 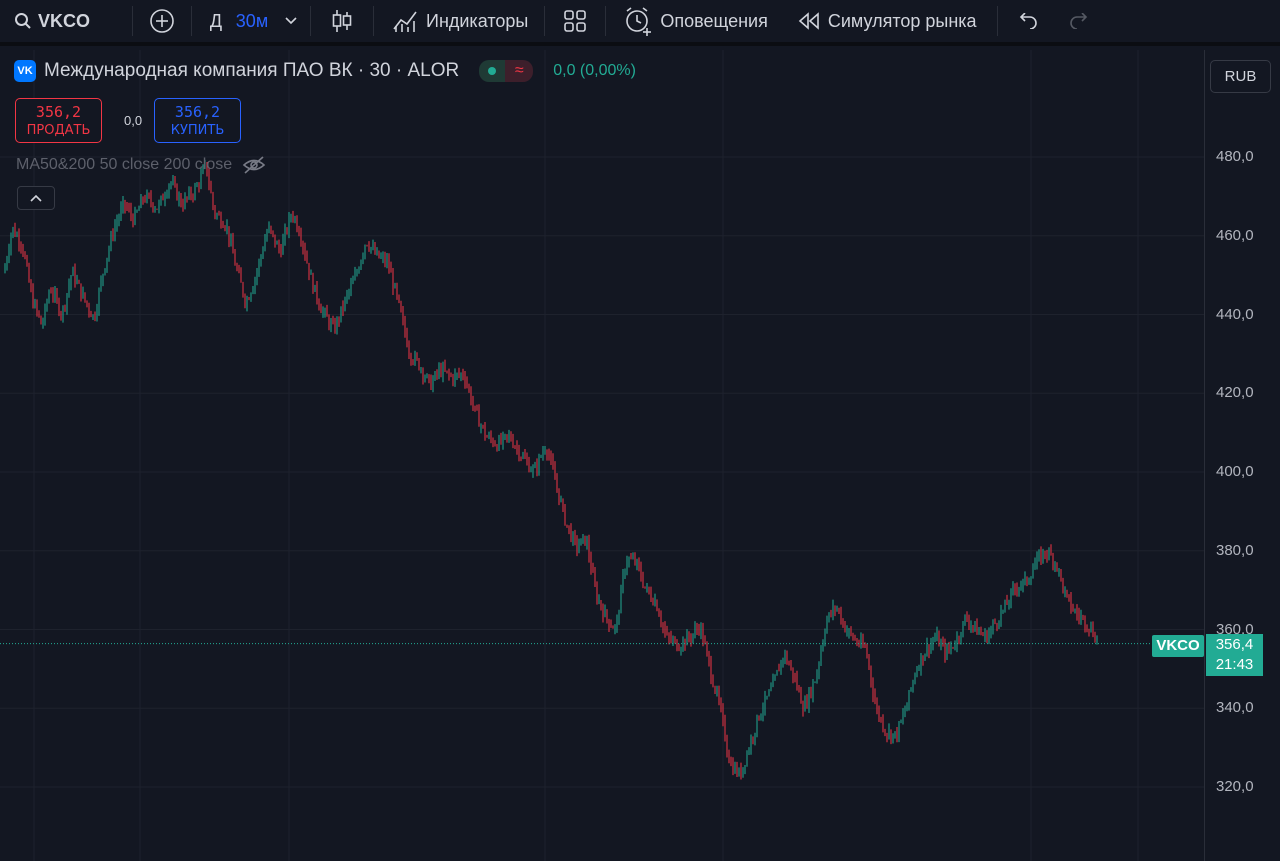 What do you see at coordinates (58, 130) in the screenshot?
I see `sell-label: ПРОДАТЬ` at bounding box center [58, 130].